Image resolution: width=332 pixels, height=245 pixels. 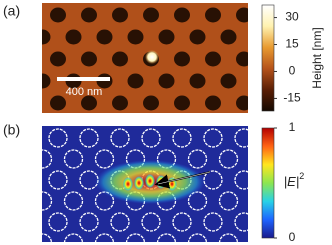 What do you see at coordinates (152, 57) in the screenshot?
I see `particle` at bounding box center [152, 57].